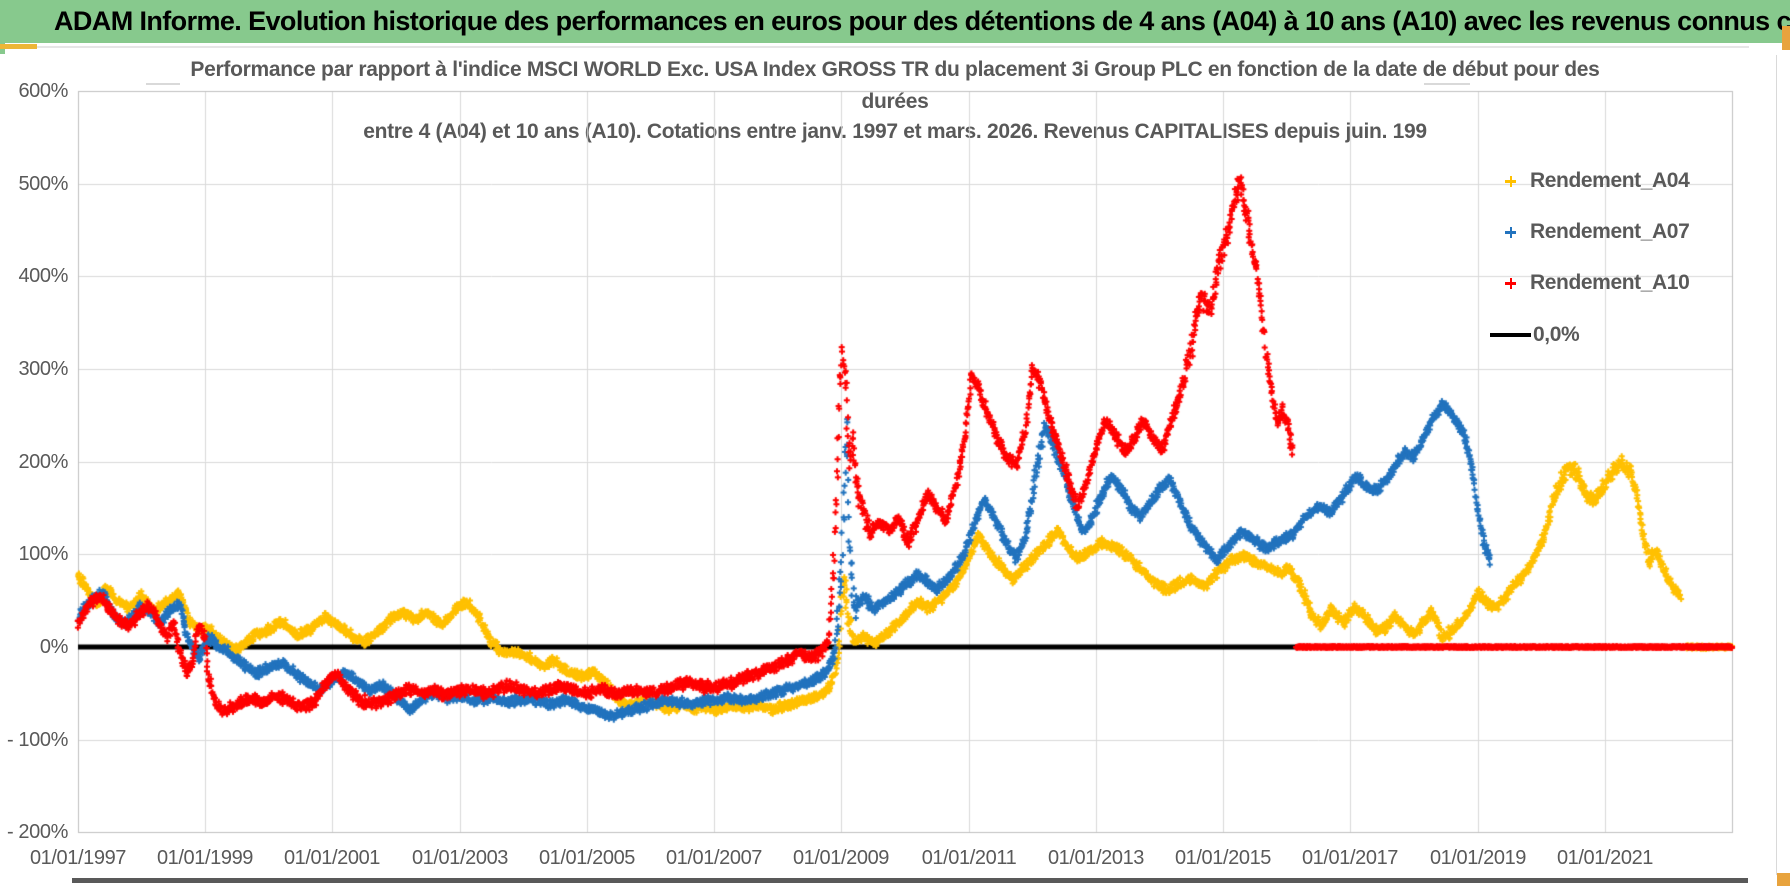 The image size is (1790, 886). Describe the element at coordinates (37, 740) in the screenshot. I see `y-axis-tick-label: - 100%` at that location.